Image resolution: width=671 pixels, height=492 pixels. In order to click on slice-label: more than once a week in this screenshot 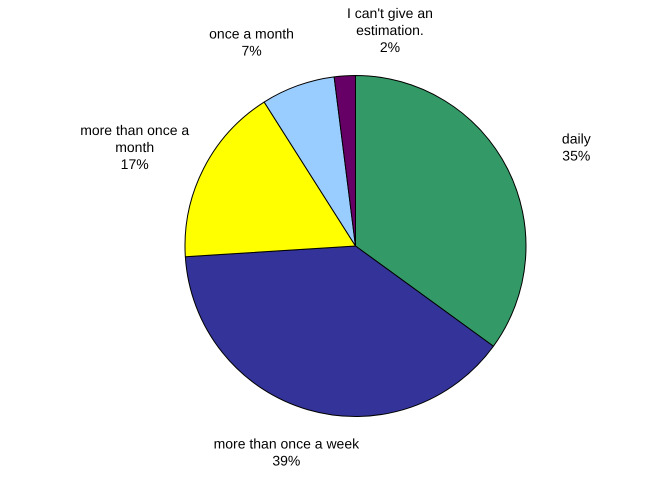, I will do `click(287, 443)`.